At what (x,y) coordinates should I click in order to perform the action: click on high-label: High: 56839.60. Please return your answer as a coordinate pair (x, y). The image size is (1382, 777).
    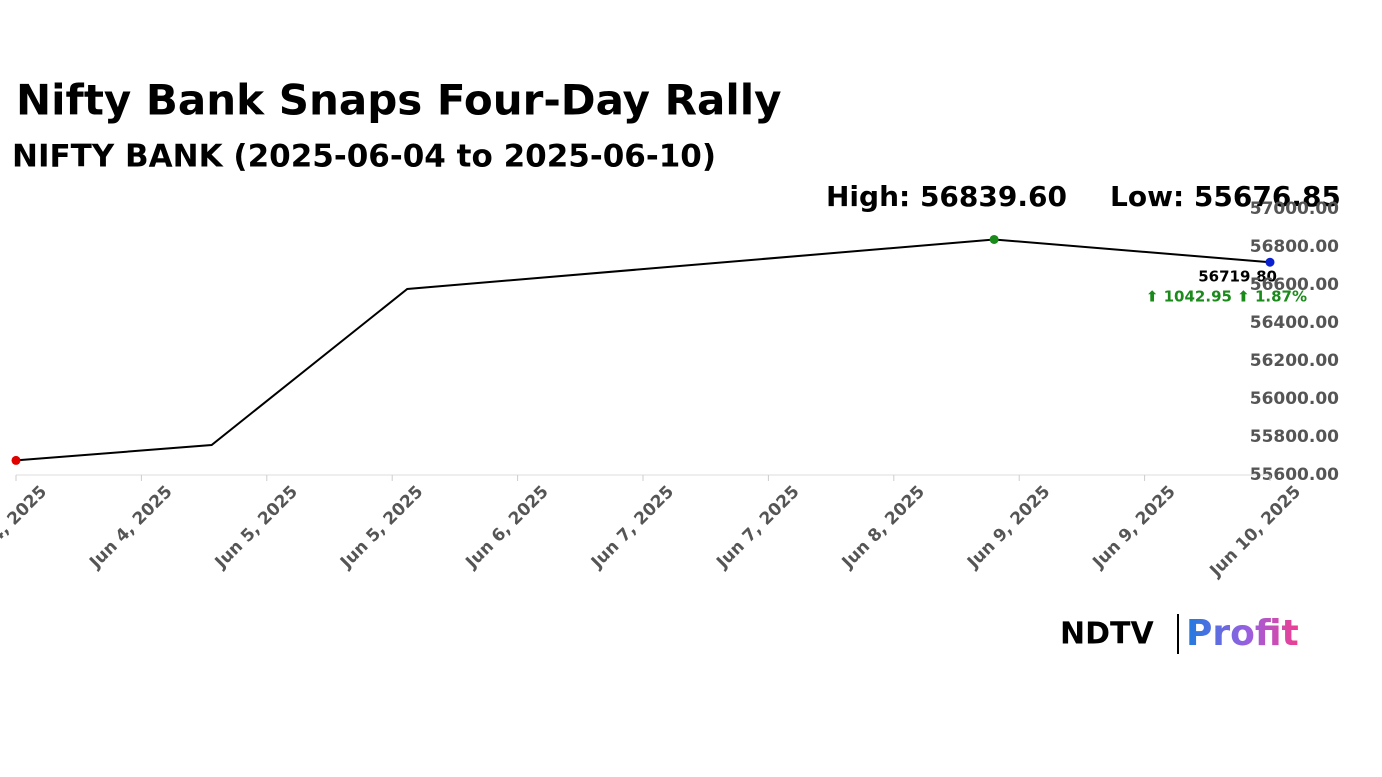
    Looking at the image, I should click on (946, 196).